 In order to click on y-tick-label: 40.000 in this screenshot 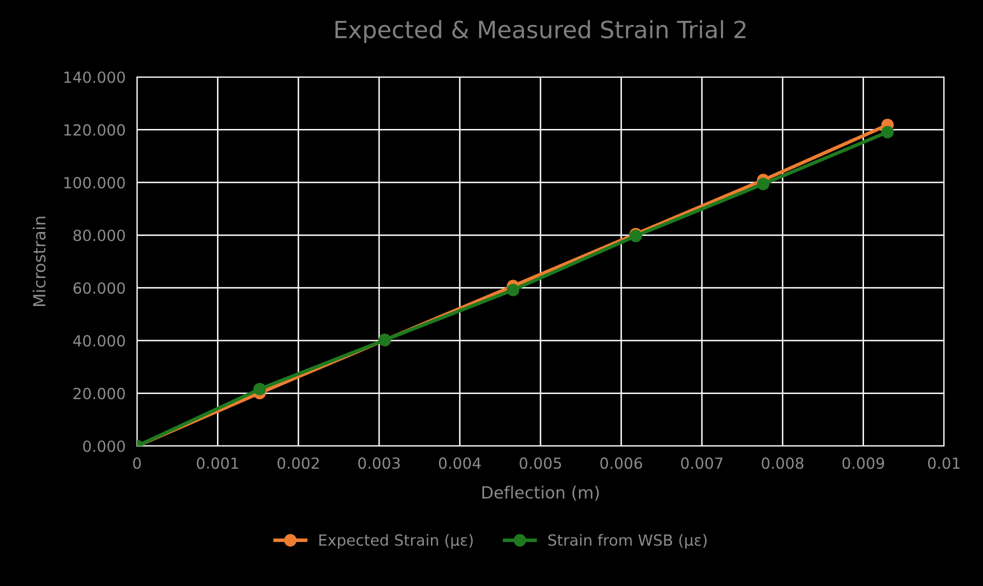, I will do `click(99, 341)`.